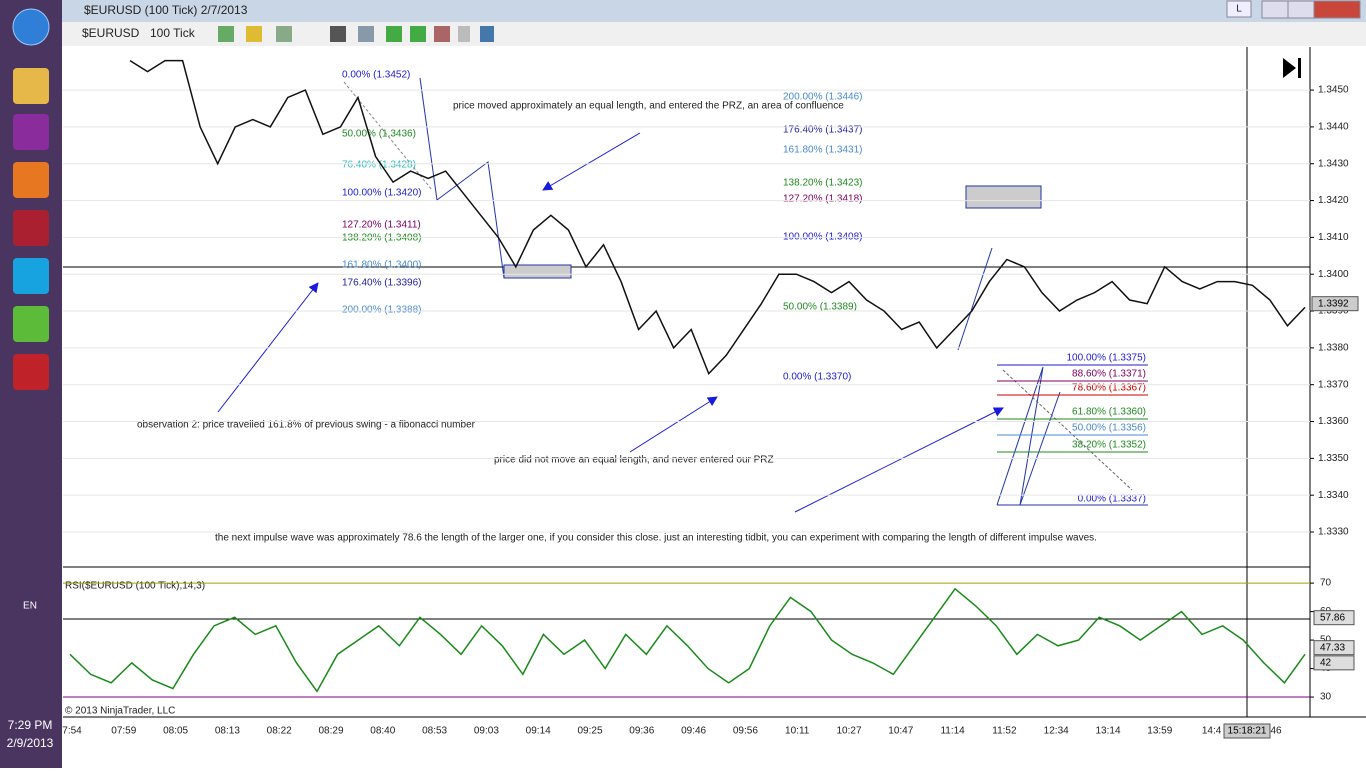 This screenshot has width=1366, height=773. What do you see at coordinates (379, 165) in the screenshot?
I see `fib-label: 76.40% (1.3428)` at bounding box center [379, 165].